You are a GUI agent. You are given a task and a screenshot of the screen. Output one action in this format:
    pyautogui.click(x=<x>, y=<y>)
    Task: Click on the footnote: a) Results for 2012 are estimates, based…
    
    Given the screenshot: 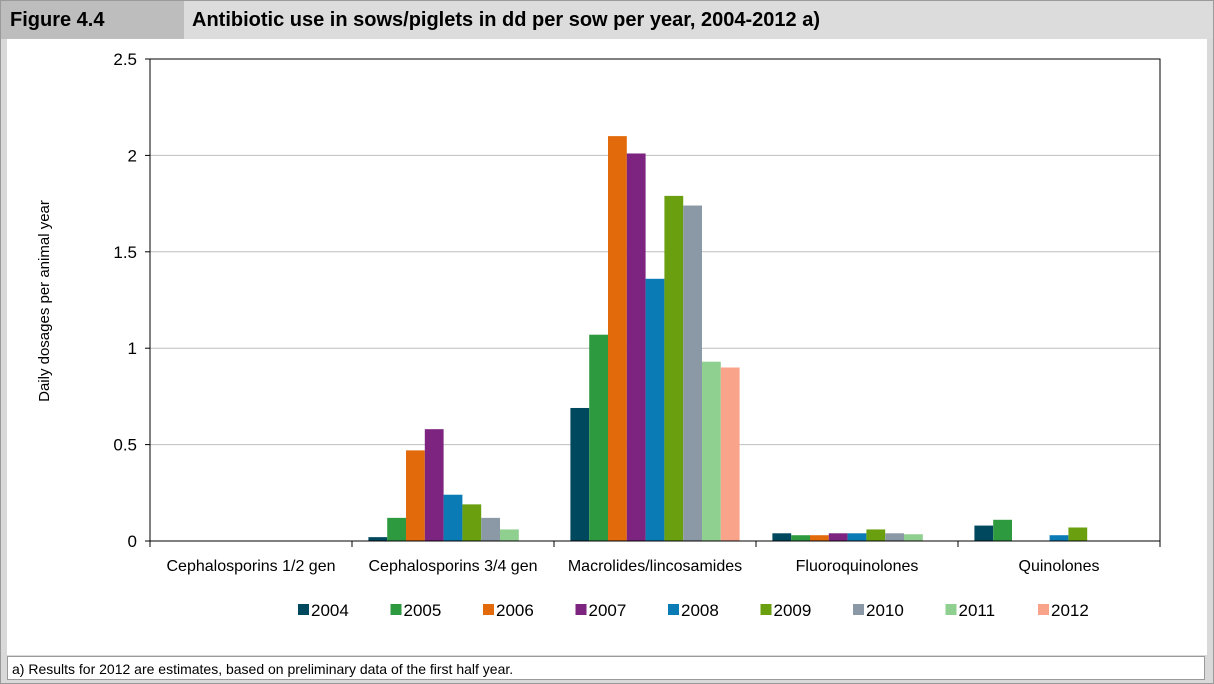 What is the action you would take?
    pyautogui.click(x=606, y=668)
    